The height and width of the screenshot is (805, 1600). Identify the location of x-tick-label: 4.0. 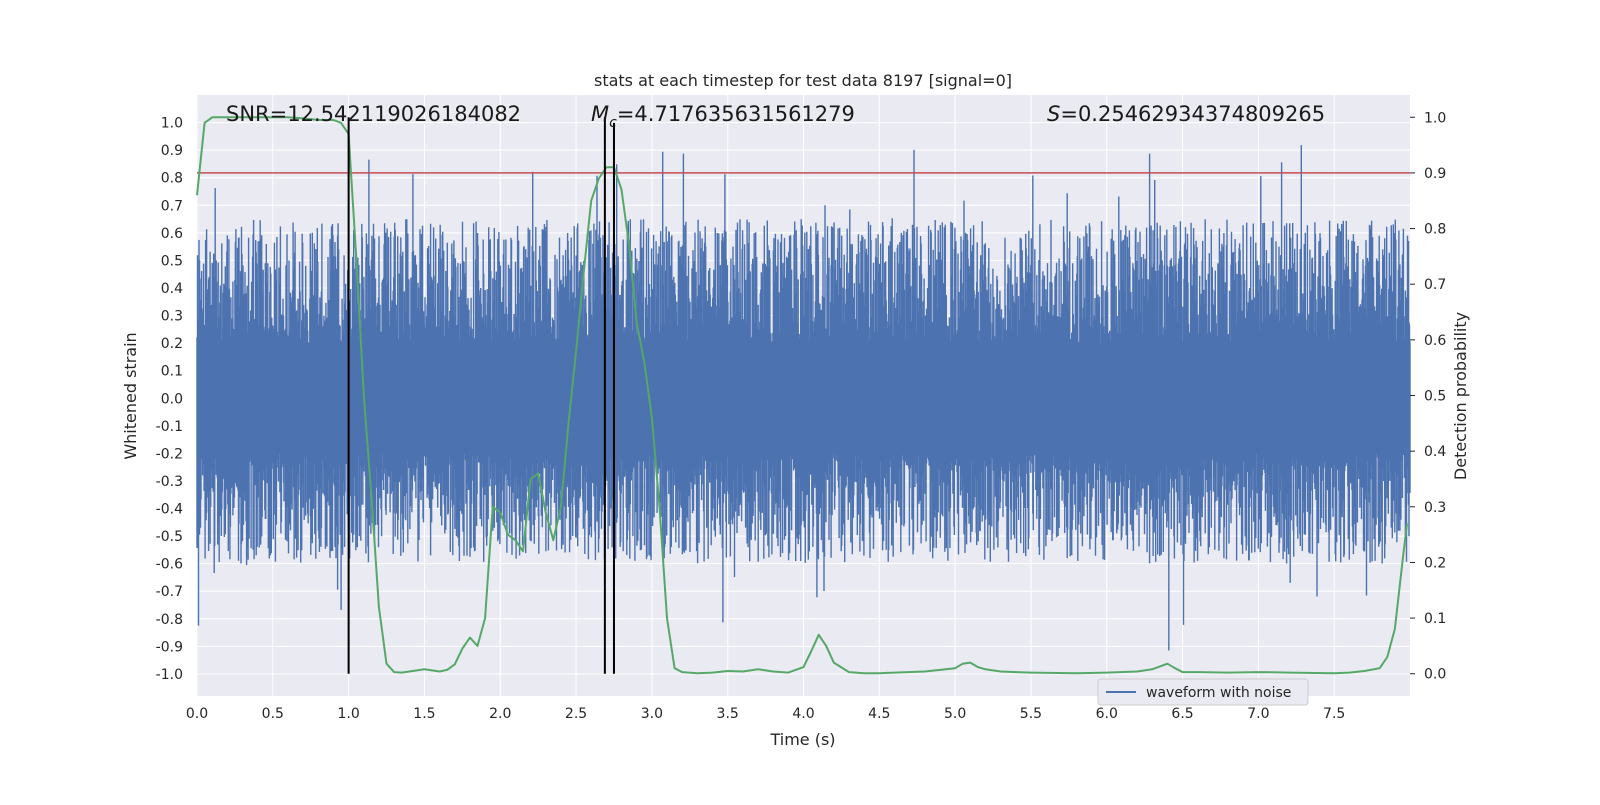
(803, 714).